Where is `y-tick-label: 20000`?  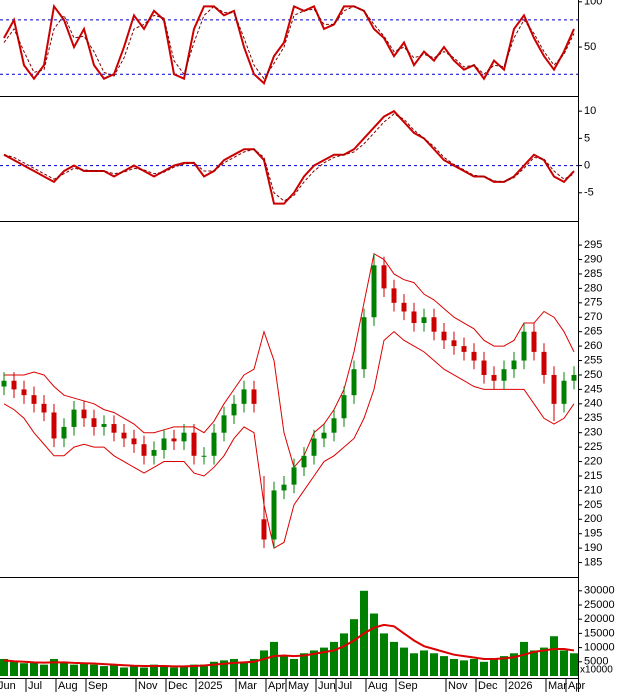 y-tick-label: 20000 is located at coordinates (599, 619).